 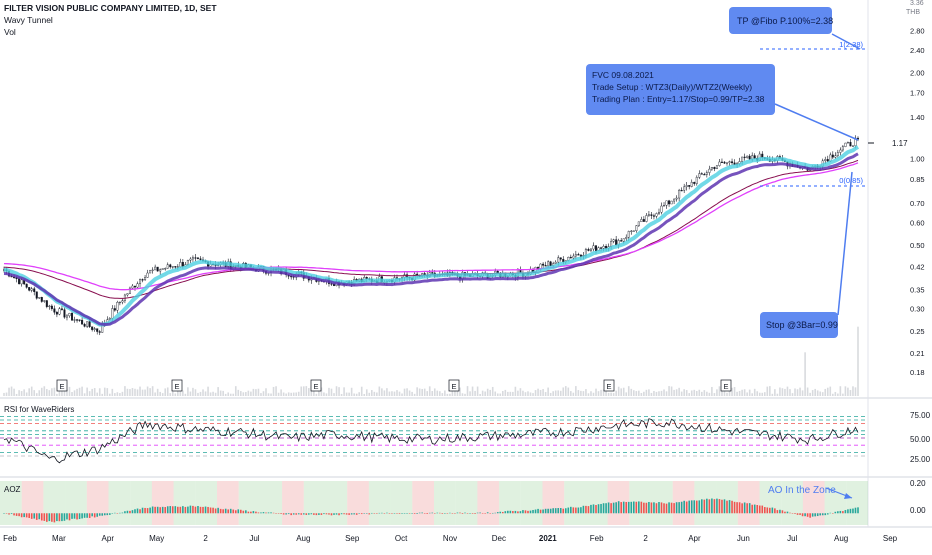 I want to click on rsi-series, so click(x=431, y=441).